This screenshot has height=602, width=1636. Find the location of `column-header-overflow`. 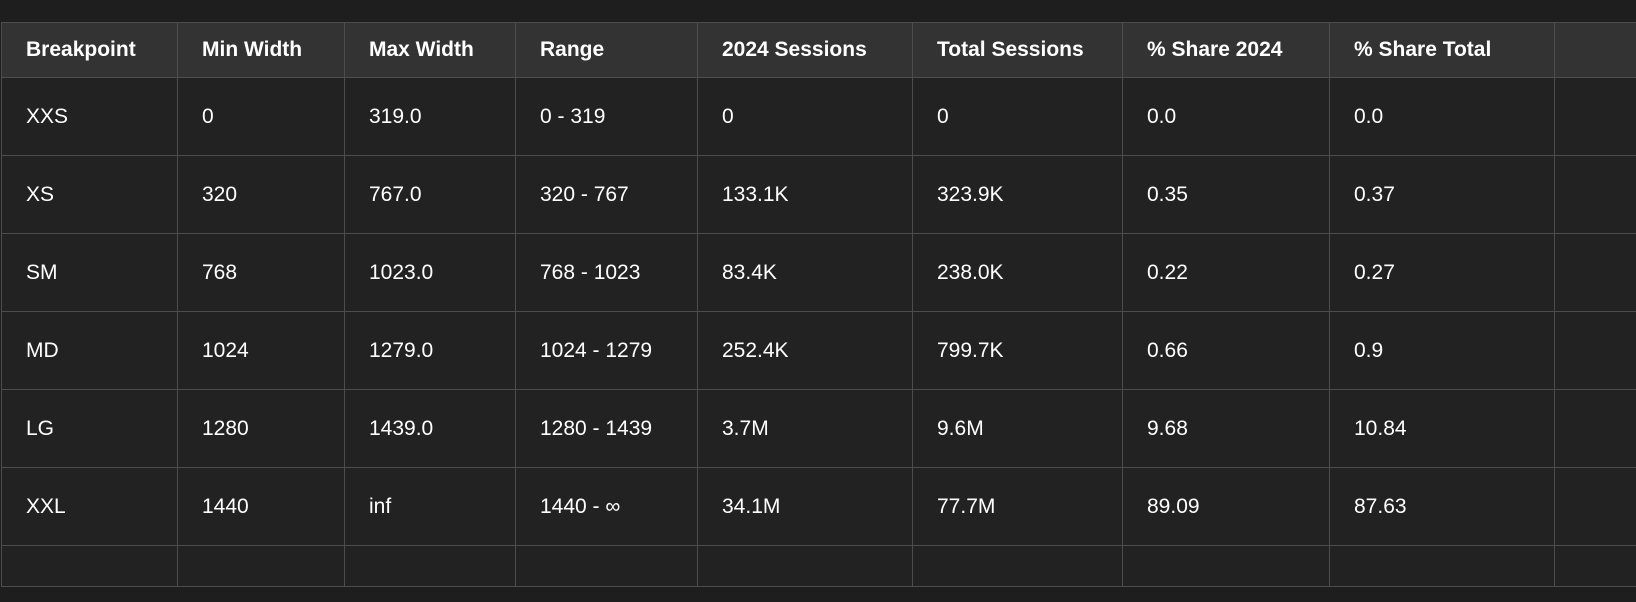

column-header-overflow is located at coordinates (1595, 50).